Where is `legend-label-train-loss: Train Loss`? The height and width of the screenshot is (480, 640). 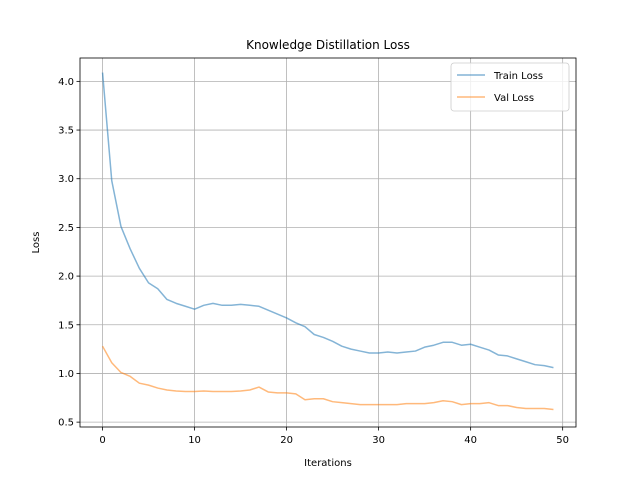
legend-label-train-loss: Train Loss is located at coordinates (518, 76).